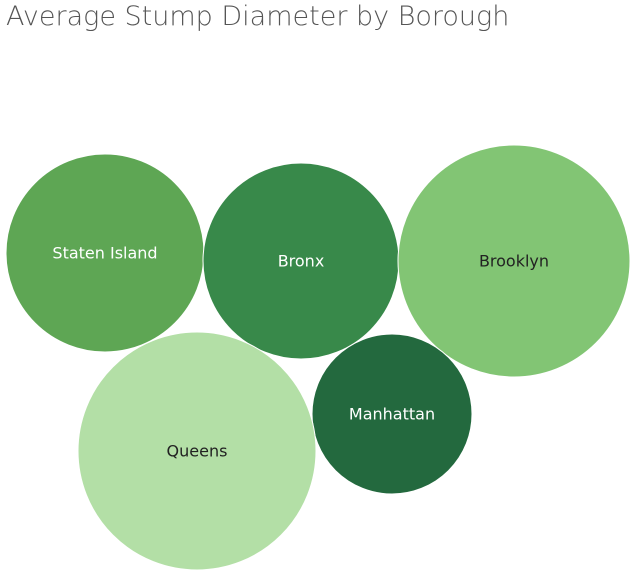 The height and width of the screenshot is (582, 643). I want to click on bubble-manhattan, so click(392, 414).